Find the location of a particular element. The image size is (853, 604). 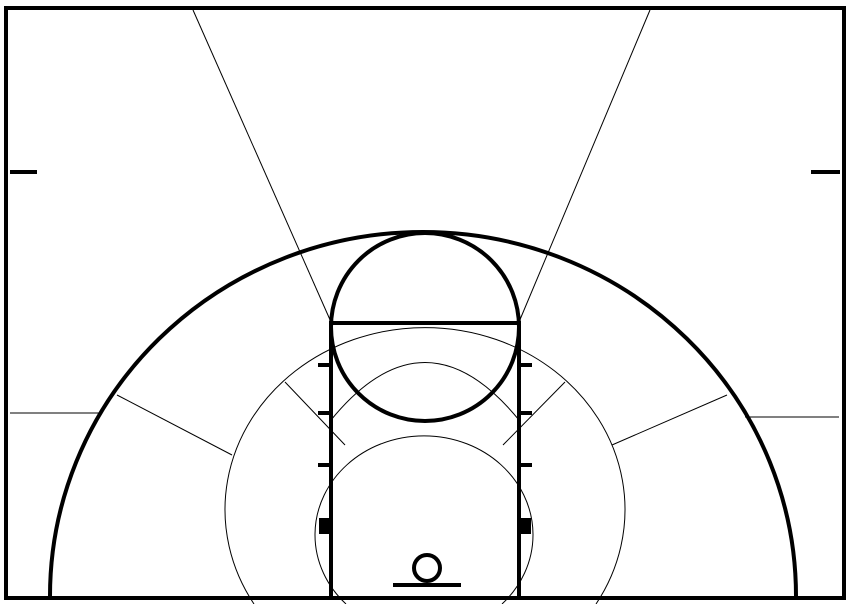

free-throw-circle is located at coordinates (425, 327).